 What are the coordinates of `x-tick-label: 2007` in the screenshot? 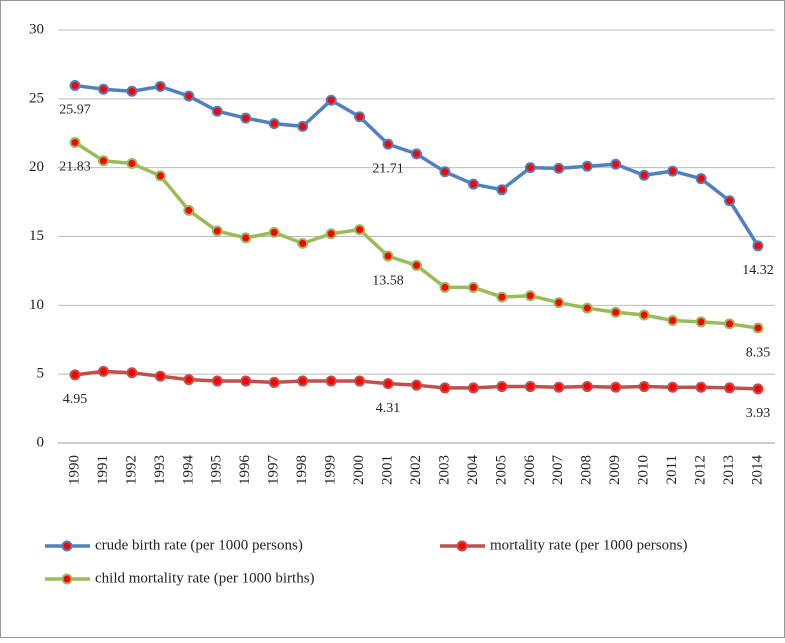 It's located at (558, 470).